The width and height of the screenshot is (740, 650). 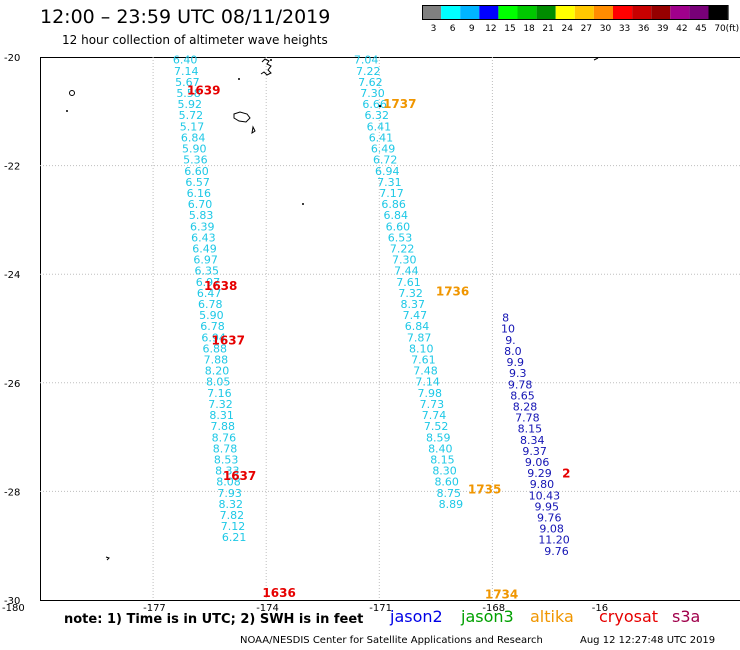 What do you see at coordinates (402, 248) in the screenshot?
I see `wave-height-value: 7.22` at bounding box center [402, 248].